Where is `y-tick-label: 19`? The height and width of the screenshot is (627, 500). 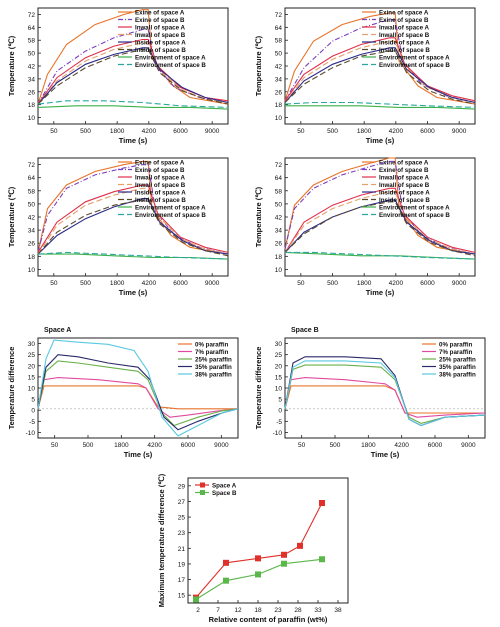 y-tick-label: 19 is located at coordinates (182, 564).